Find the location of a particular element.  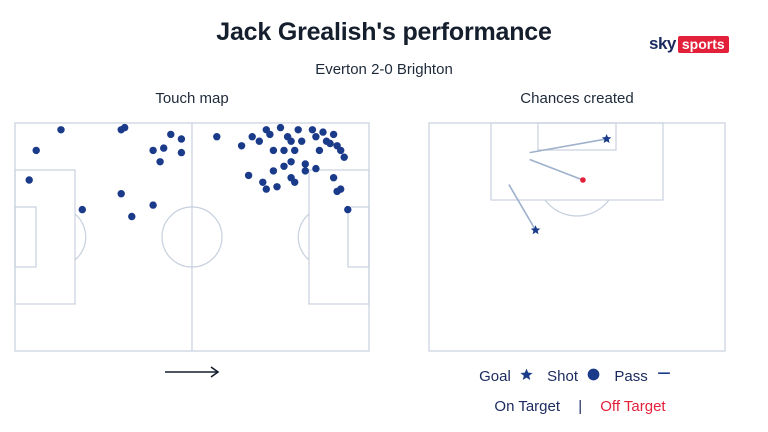

touch-map-label: Touch map is located at coordinates (192, 98).